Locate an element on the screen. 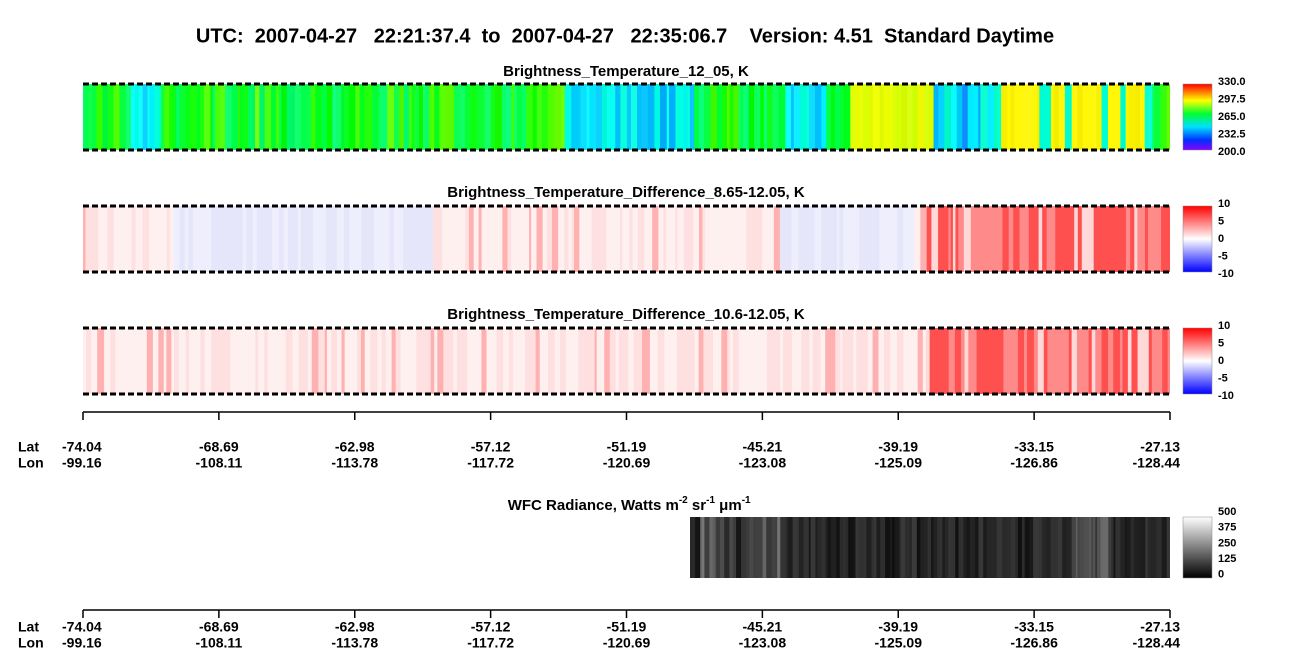 This screenshot has width=1300, height=667. lat-label: -27.13 is located at coordinates (1160, 447).